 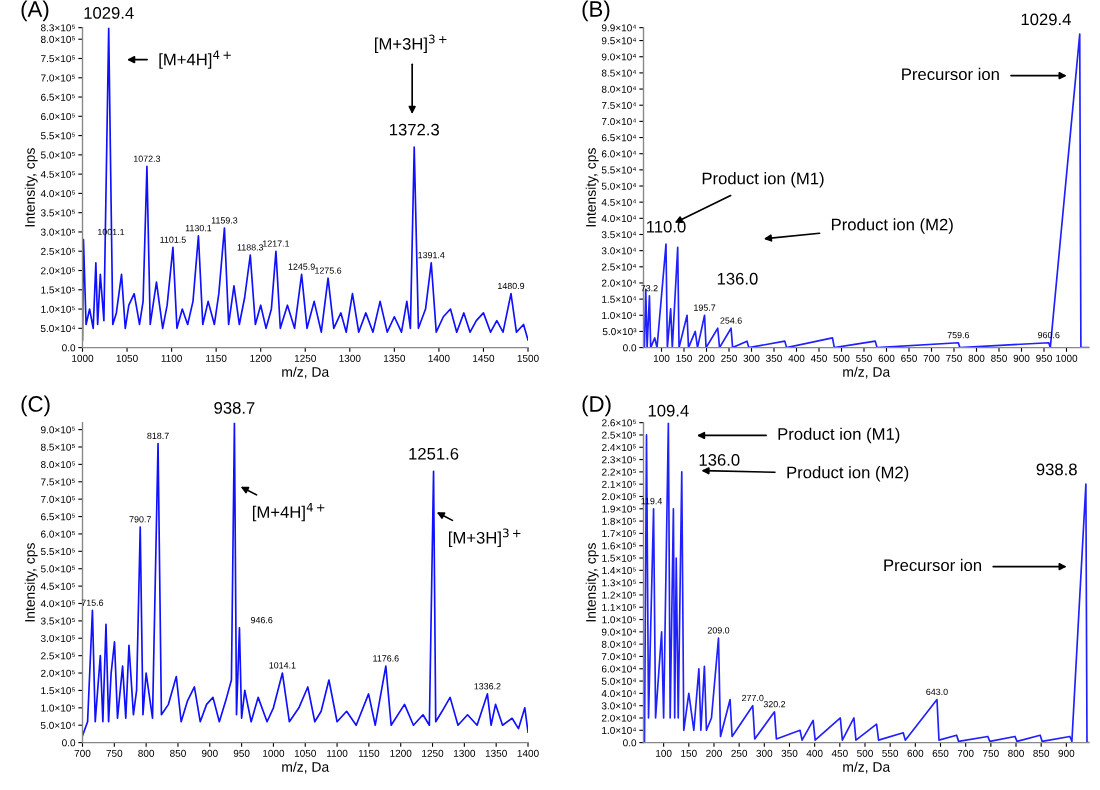 I want to click on annotation: 109.4, so click(x=668, y=410).